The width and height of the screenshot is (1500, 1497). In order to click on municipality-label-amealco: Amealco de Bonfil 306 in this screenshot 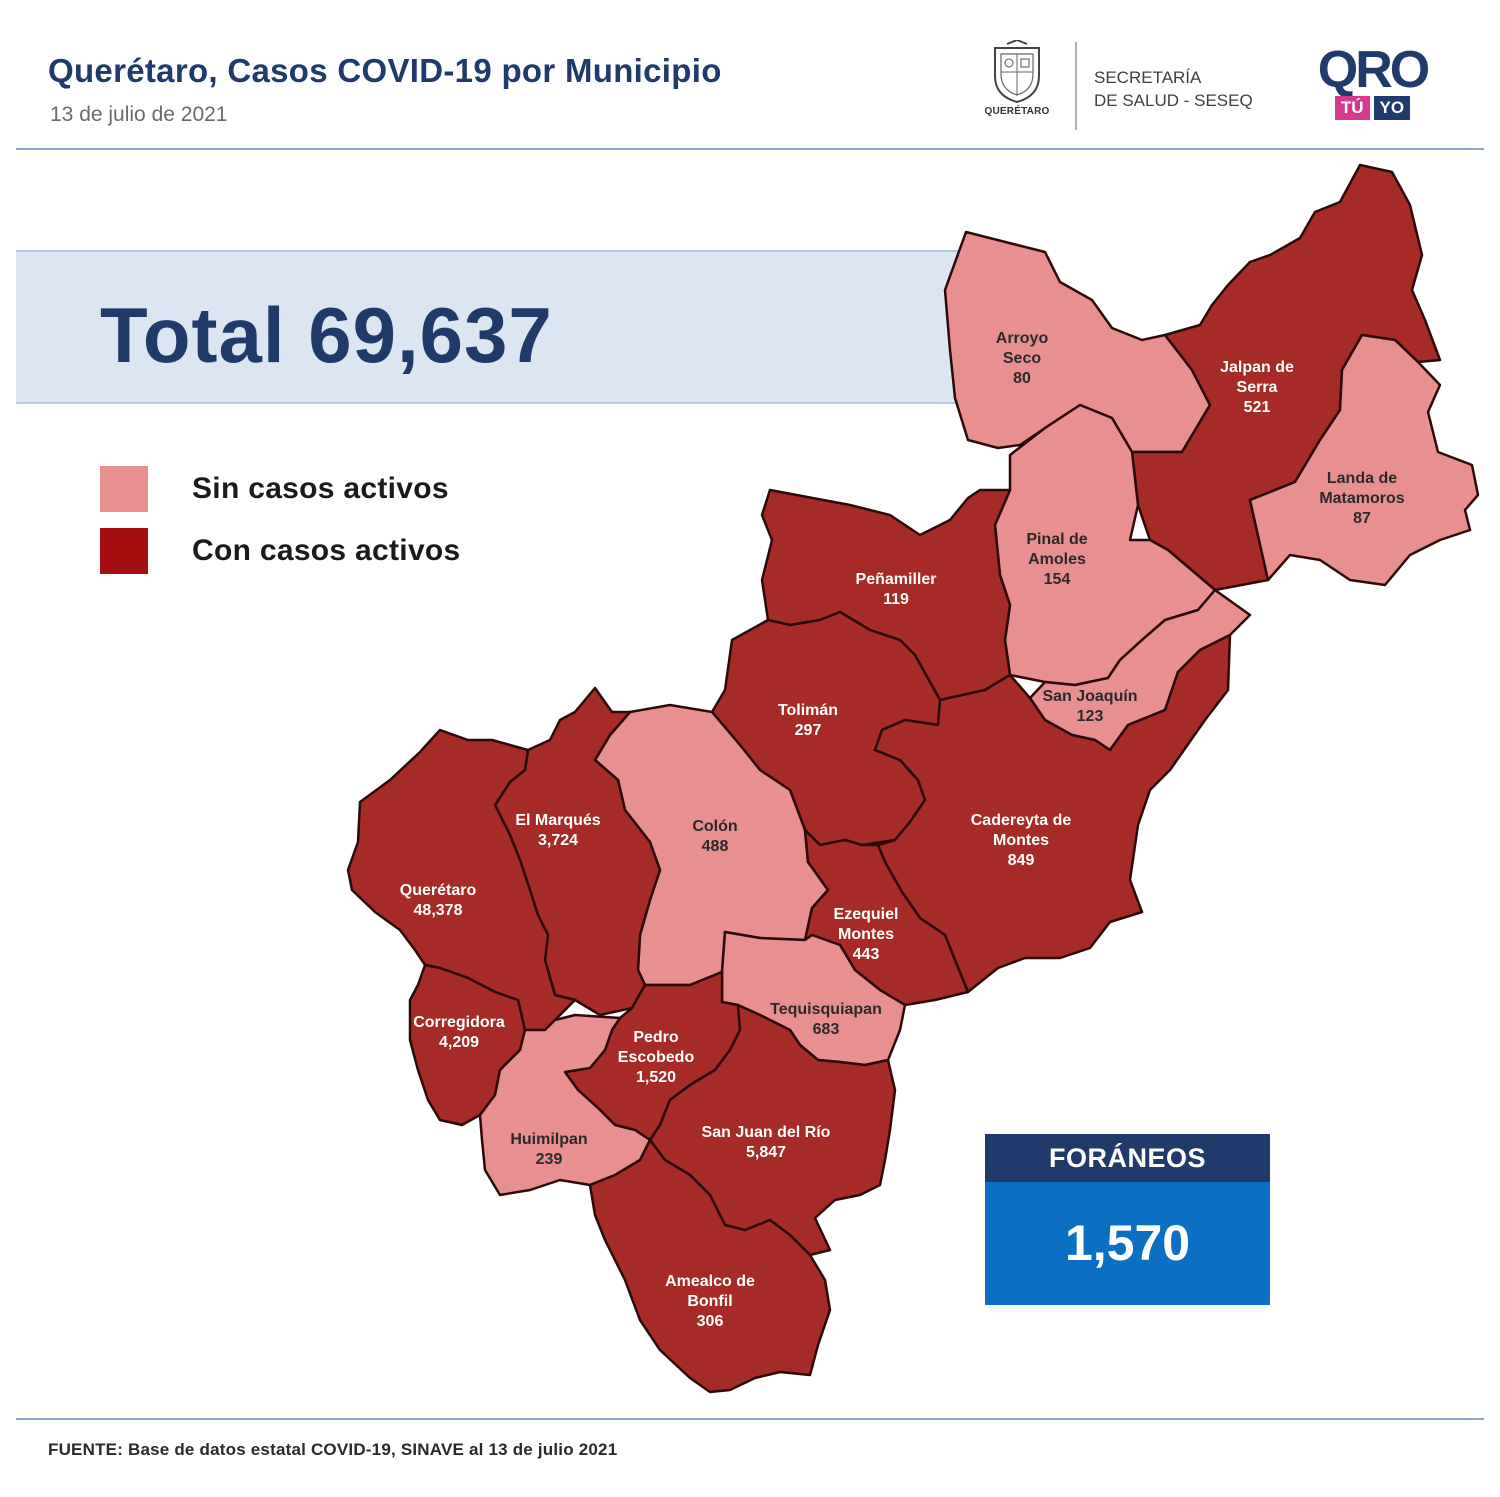, I will do `click(710, 1301)`.